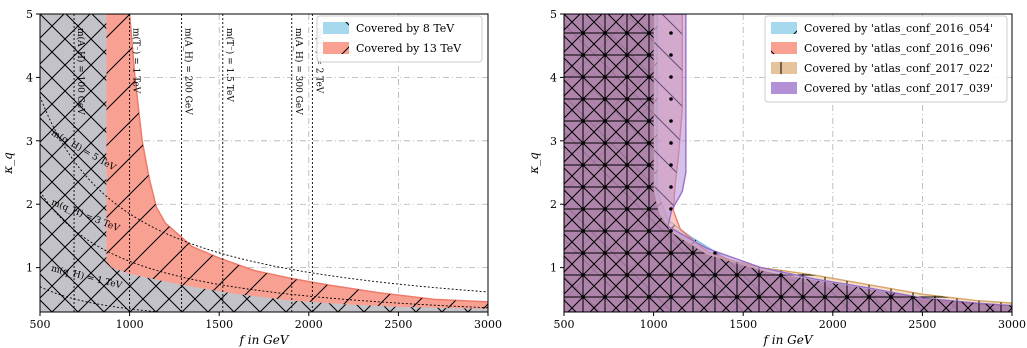 The width and height of the screenshot is (1027, 348). Describe the element at coordinates (898, 68) in the screenshot. I see `svg-text:Covered by 'atlas_conf_2017_02: Covered by 'atlas_conf_2017_022'` at that location.